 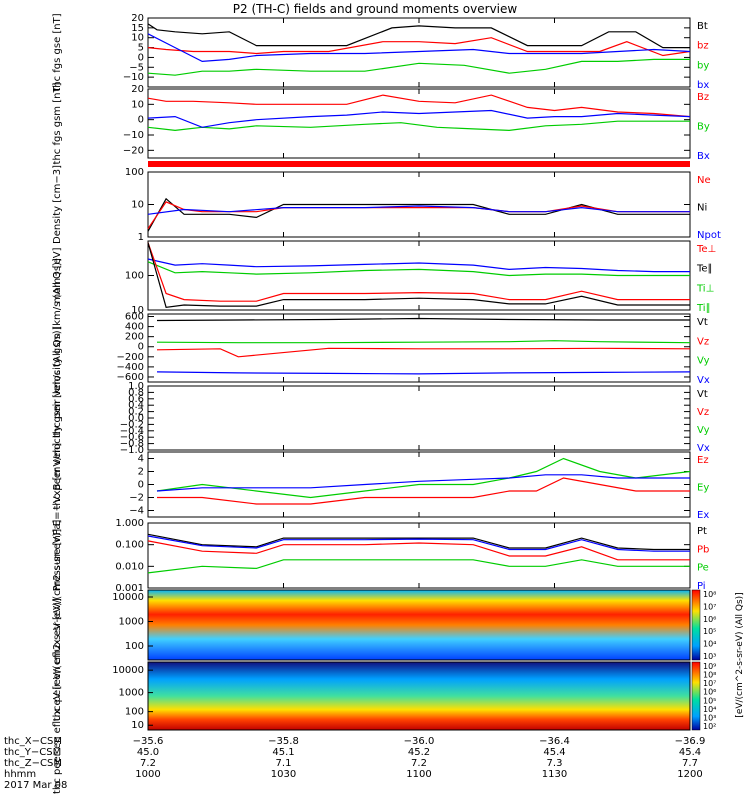 I want to click on panel-4: mom3 [eV] 100 10 Te⊥ Te∥ Ti⊥ Ti∥, so click(x=384, y=278).